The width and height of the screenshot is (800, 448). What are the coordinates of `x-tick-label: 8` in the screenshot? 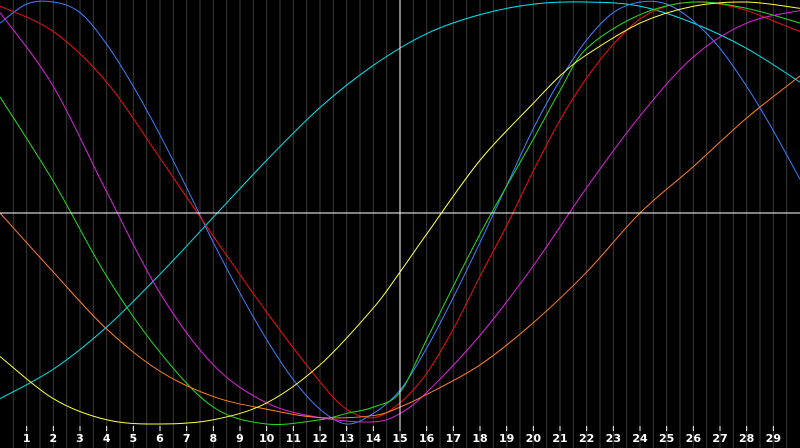 It's located at (214, 438).